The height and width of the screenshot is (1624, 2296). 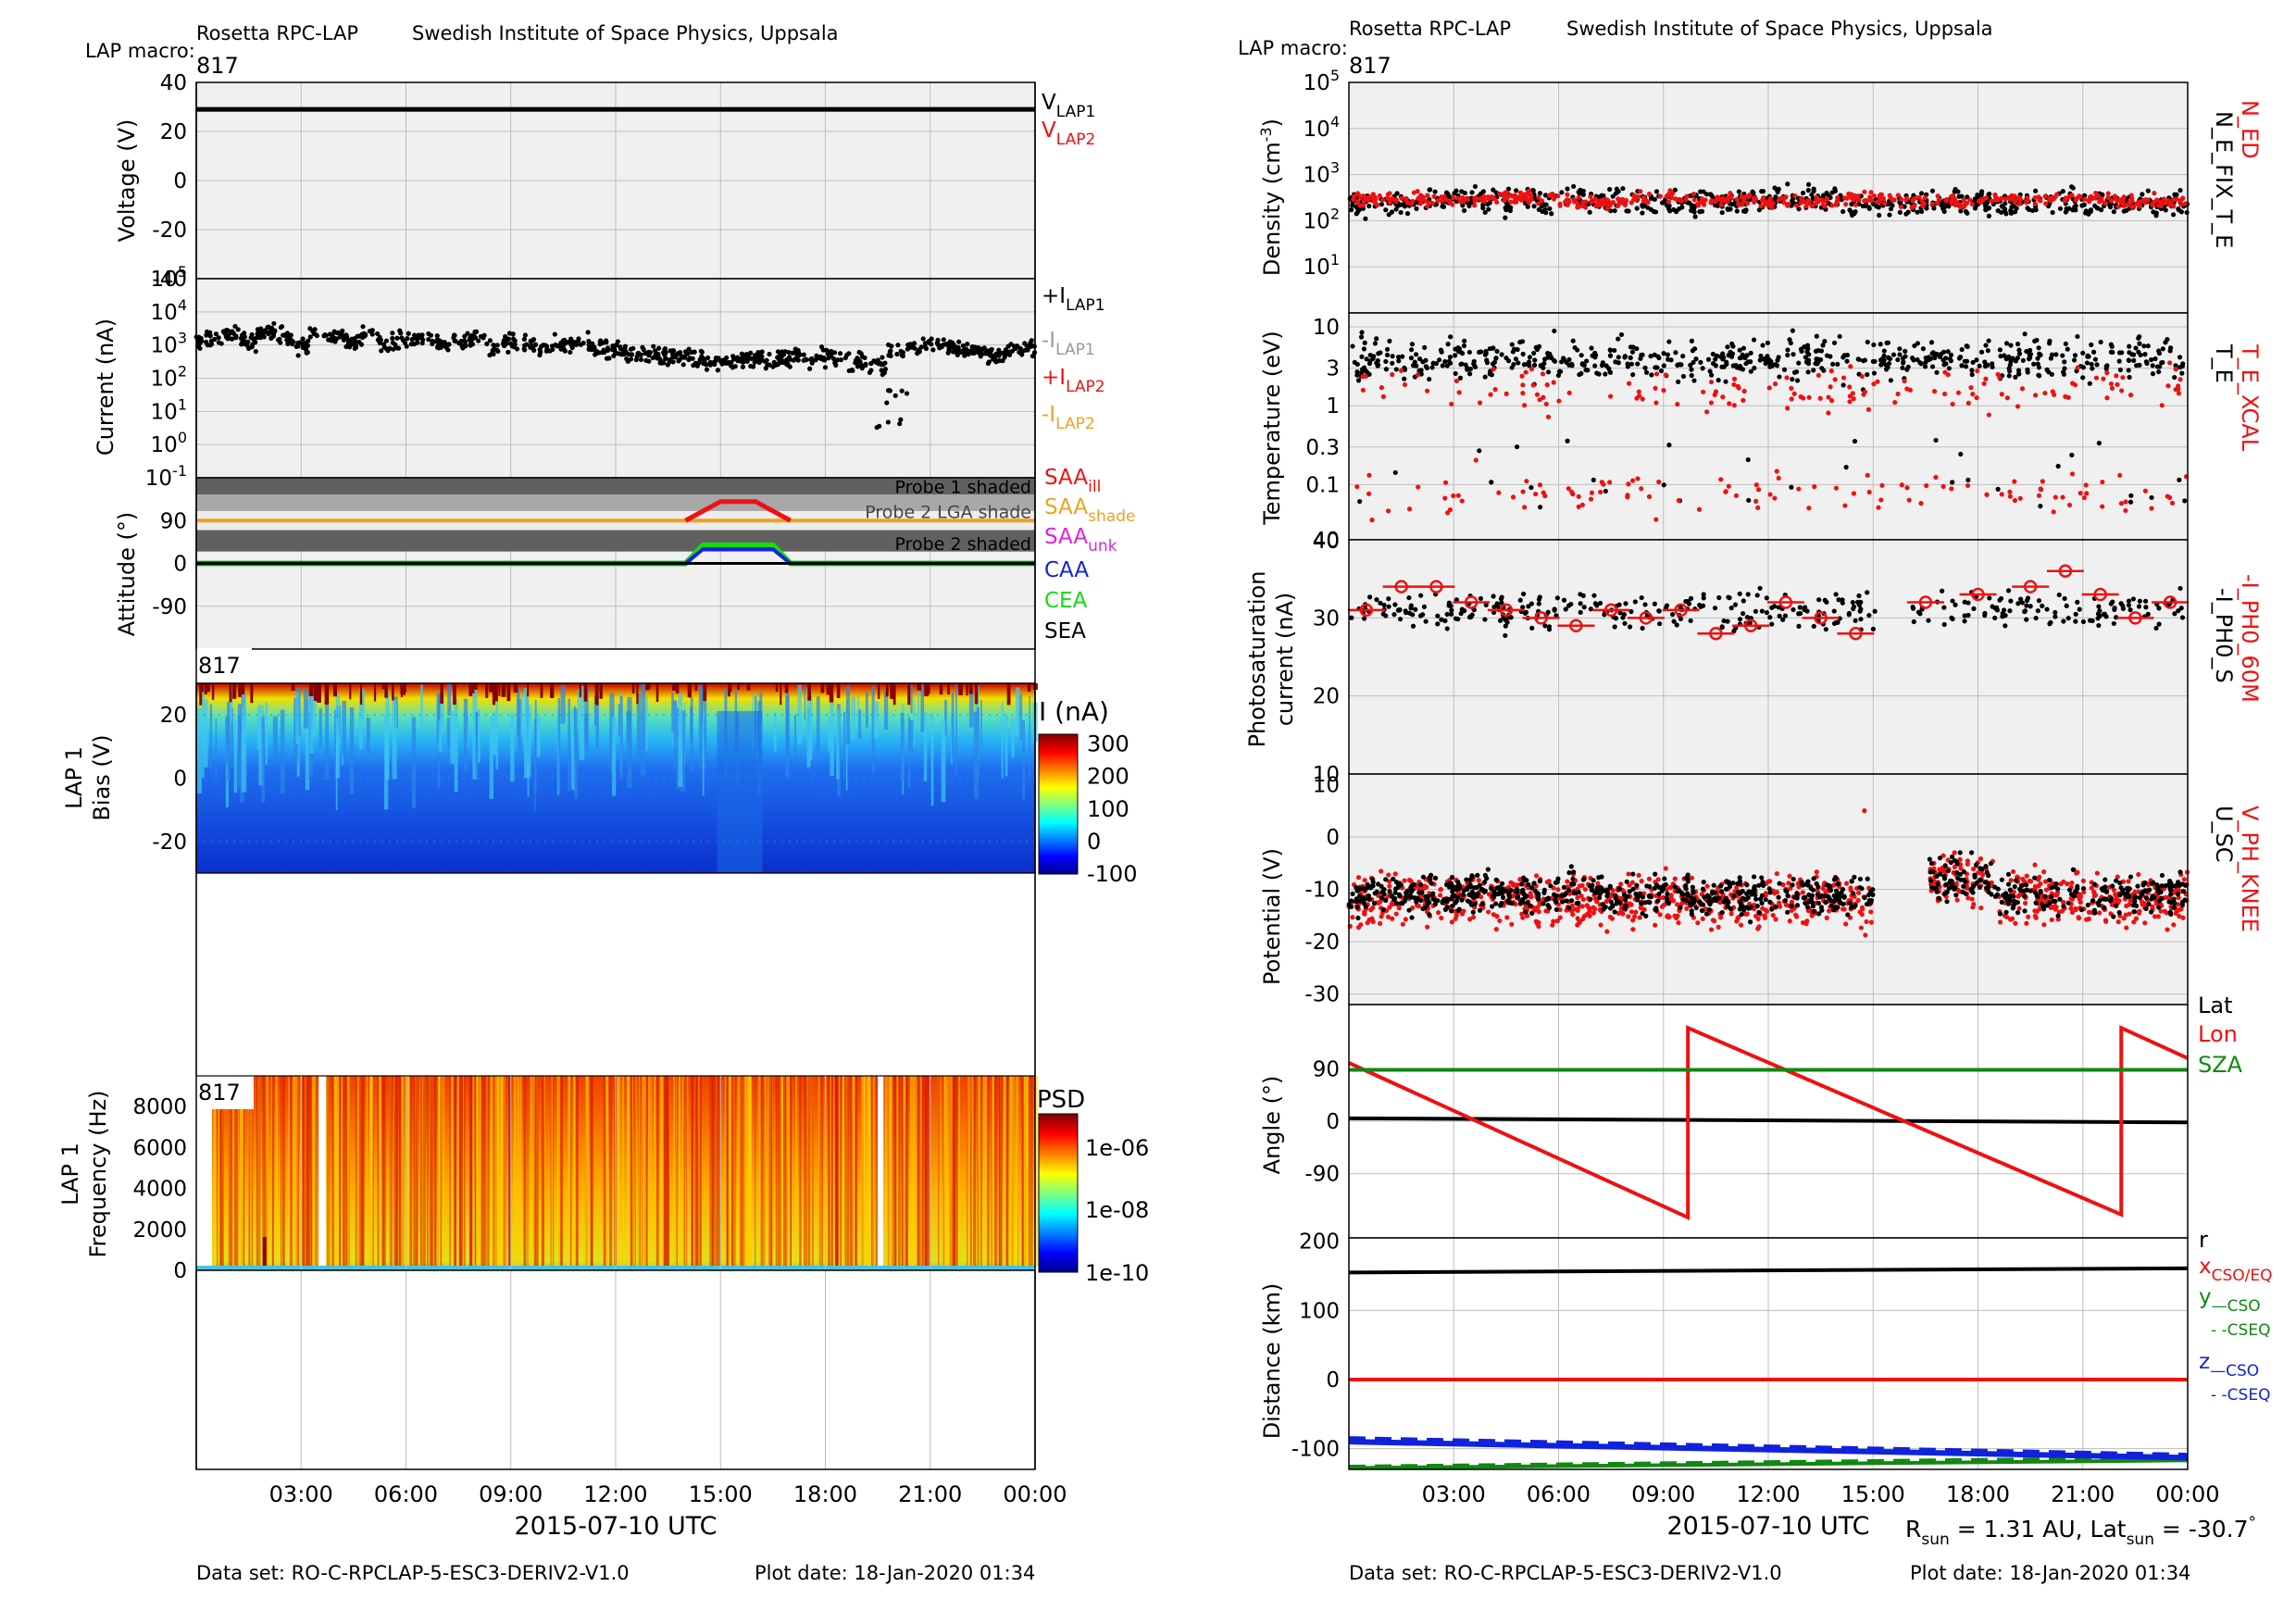 I want to click on psd-colorbar, so click(x=1058, y=1193).